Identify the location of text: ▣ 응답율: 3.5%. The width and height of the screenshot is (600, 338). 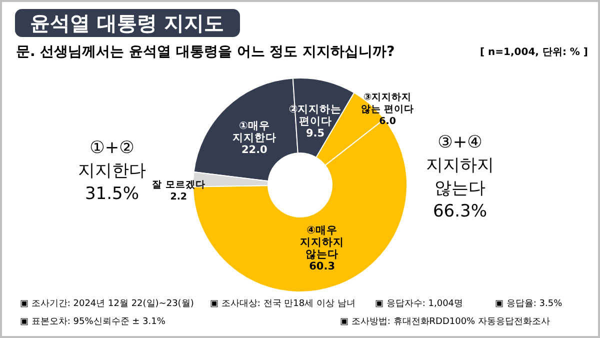
(529, 304).